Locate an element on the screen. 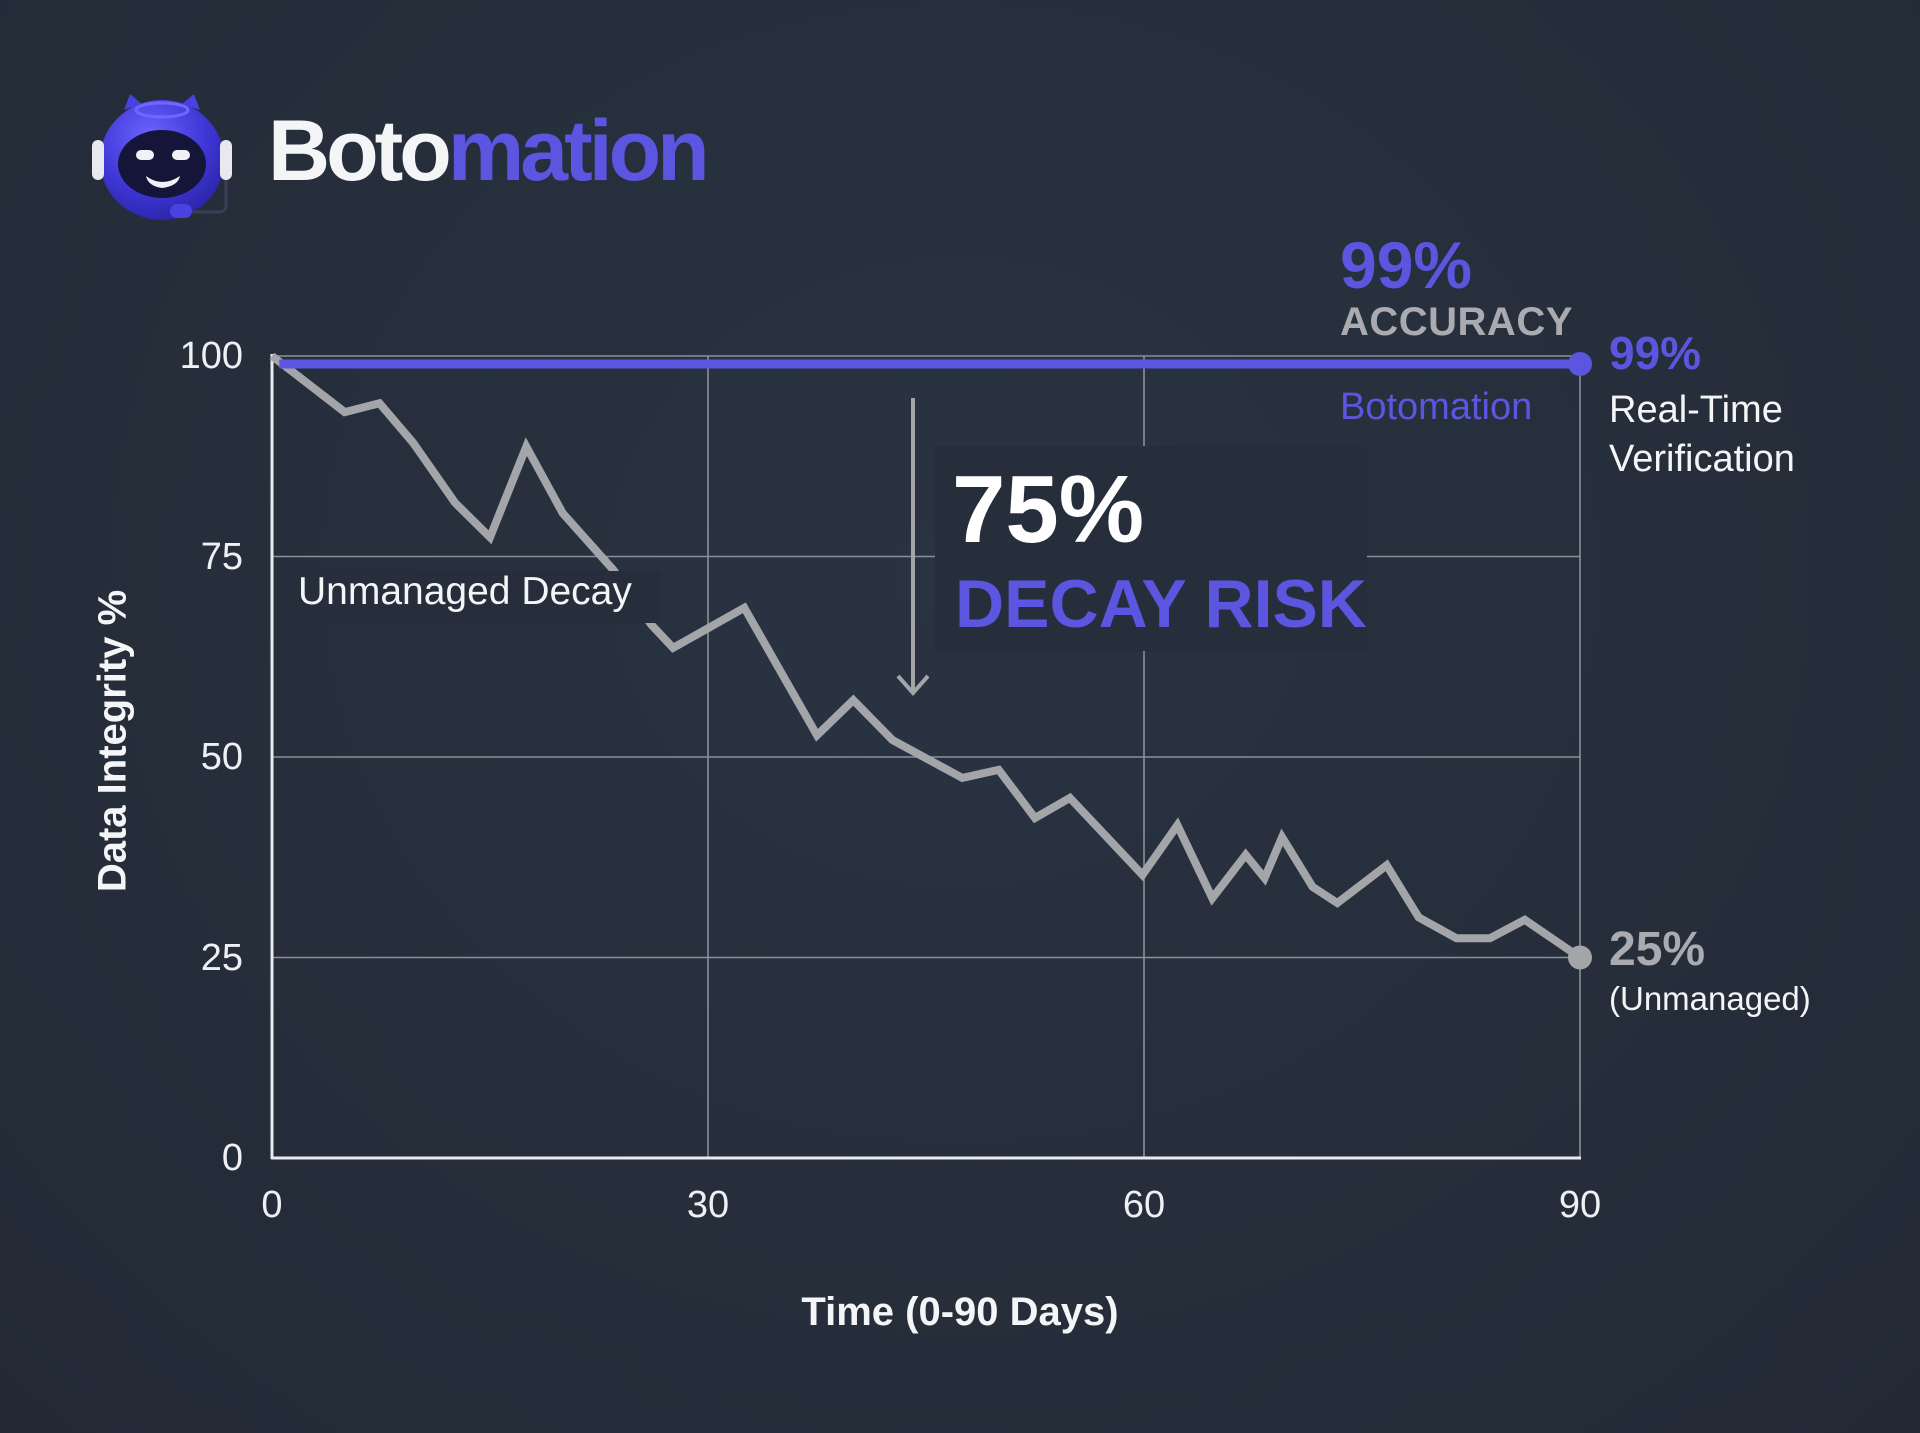 The height and width of the screenshot is (1433, 1920). x-axis-label: Time (0-90 Days) is located at coordinates (960, 1312).